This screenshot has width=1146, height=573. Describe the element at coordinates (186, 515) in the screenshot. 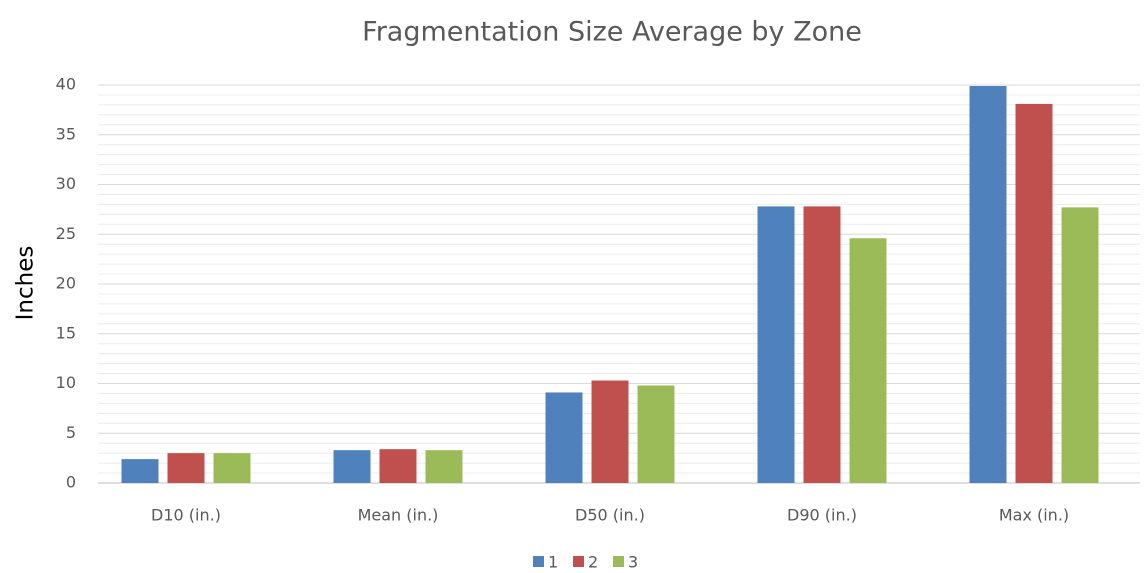

I see `x-tick-label: D10 (in.)` at that location.